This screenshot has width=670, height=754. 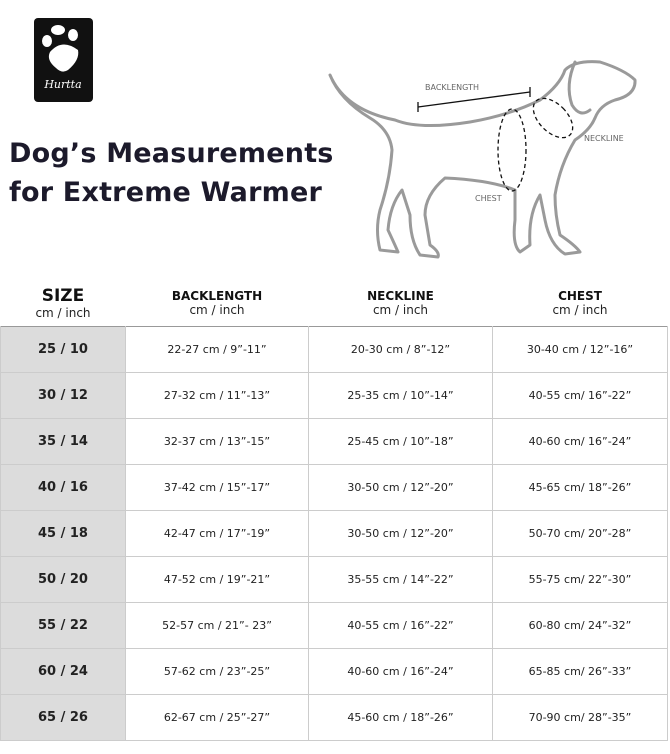 I want to click on dog-outline, so click(x=482, y=159).